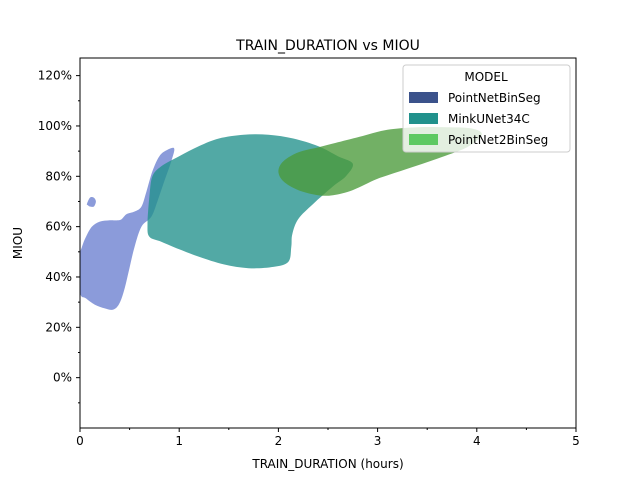  Describe the element at coordinates (58, 277) in the screenshot. I see `y-tick-label: 40%` at that location.